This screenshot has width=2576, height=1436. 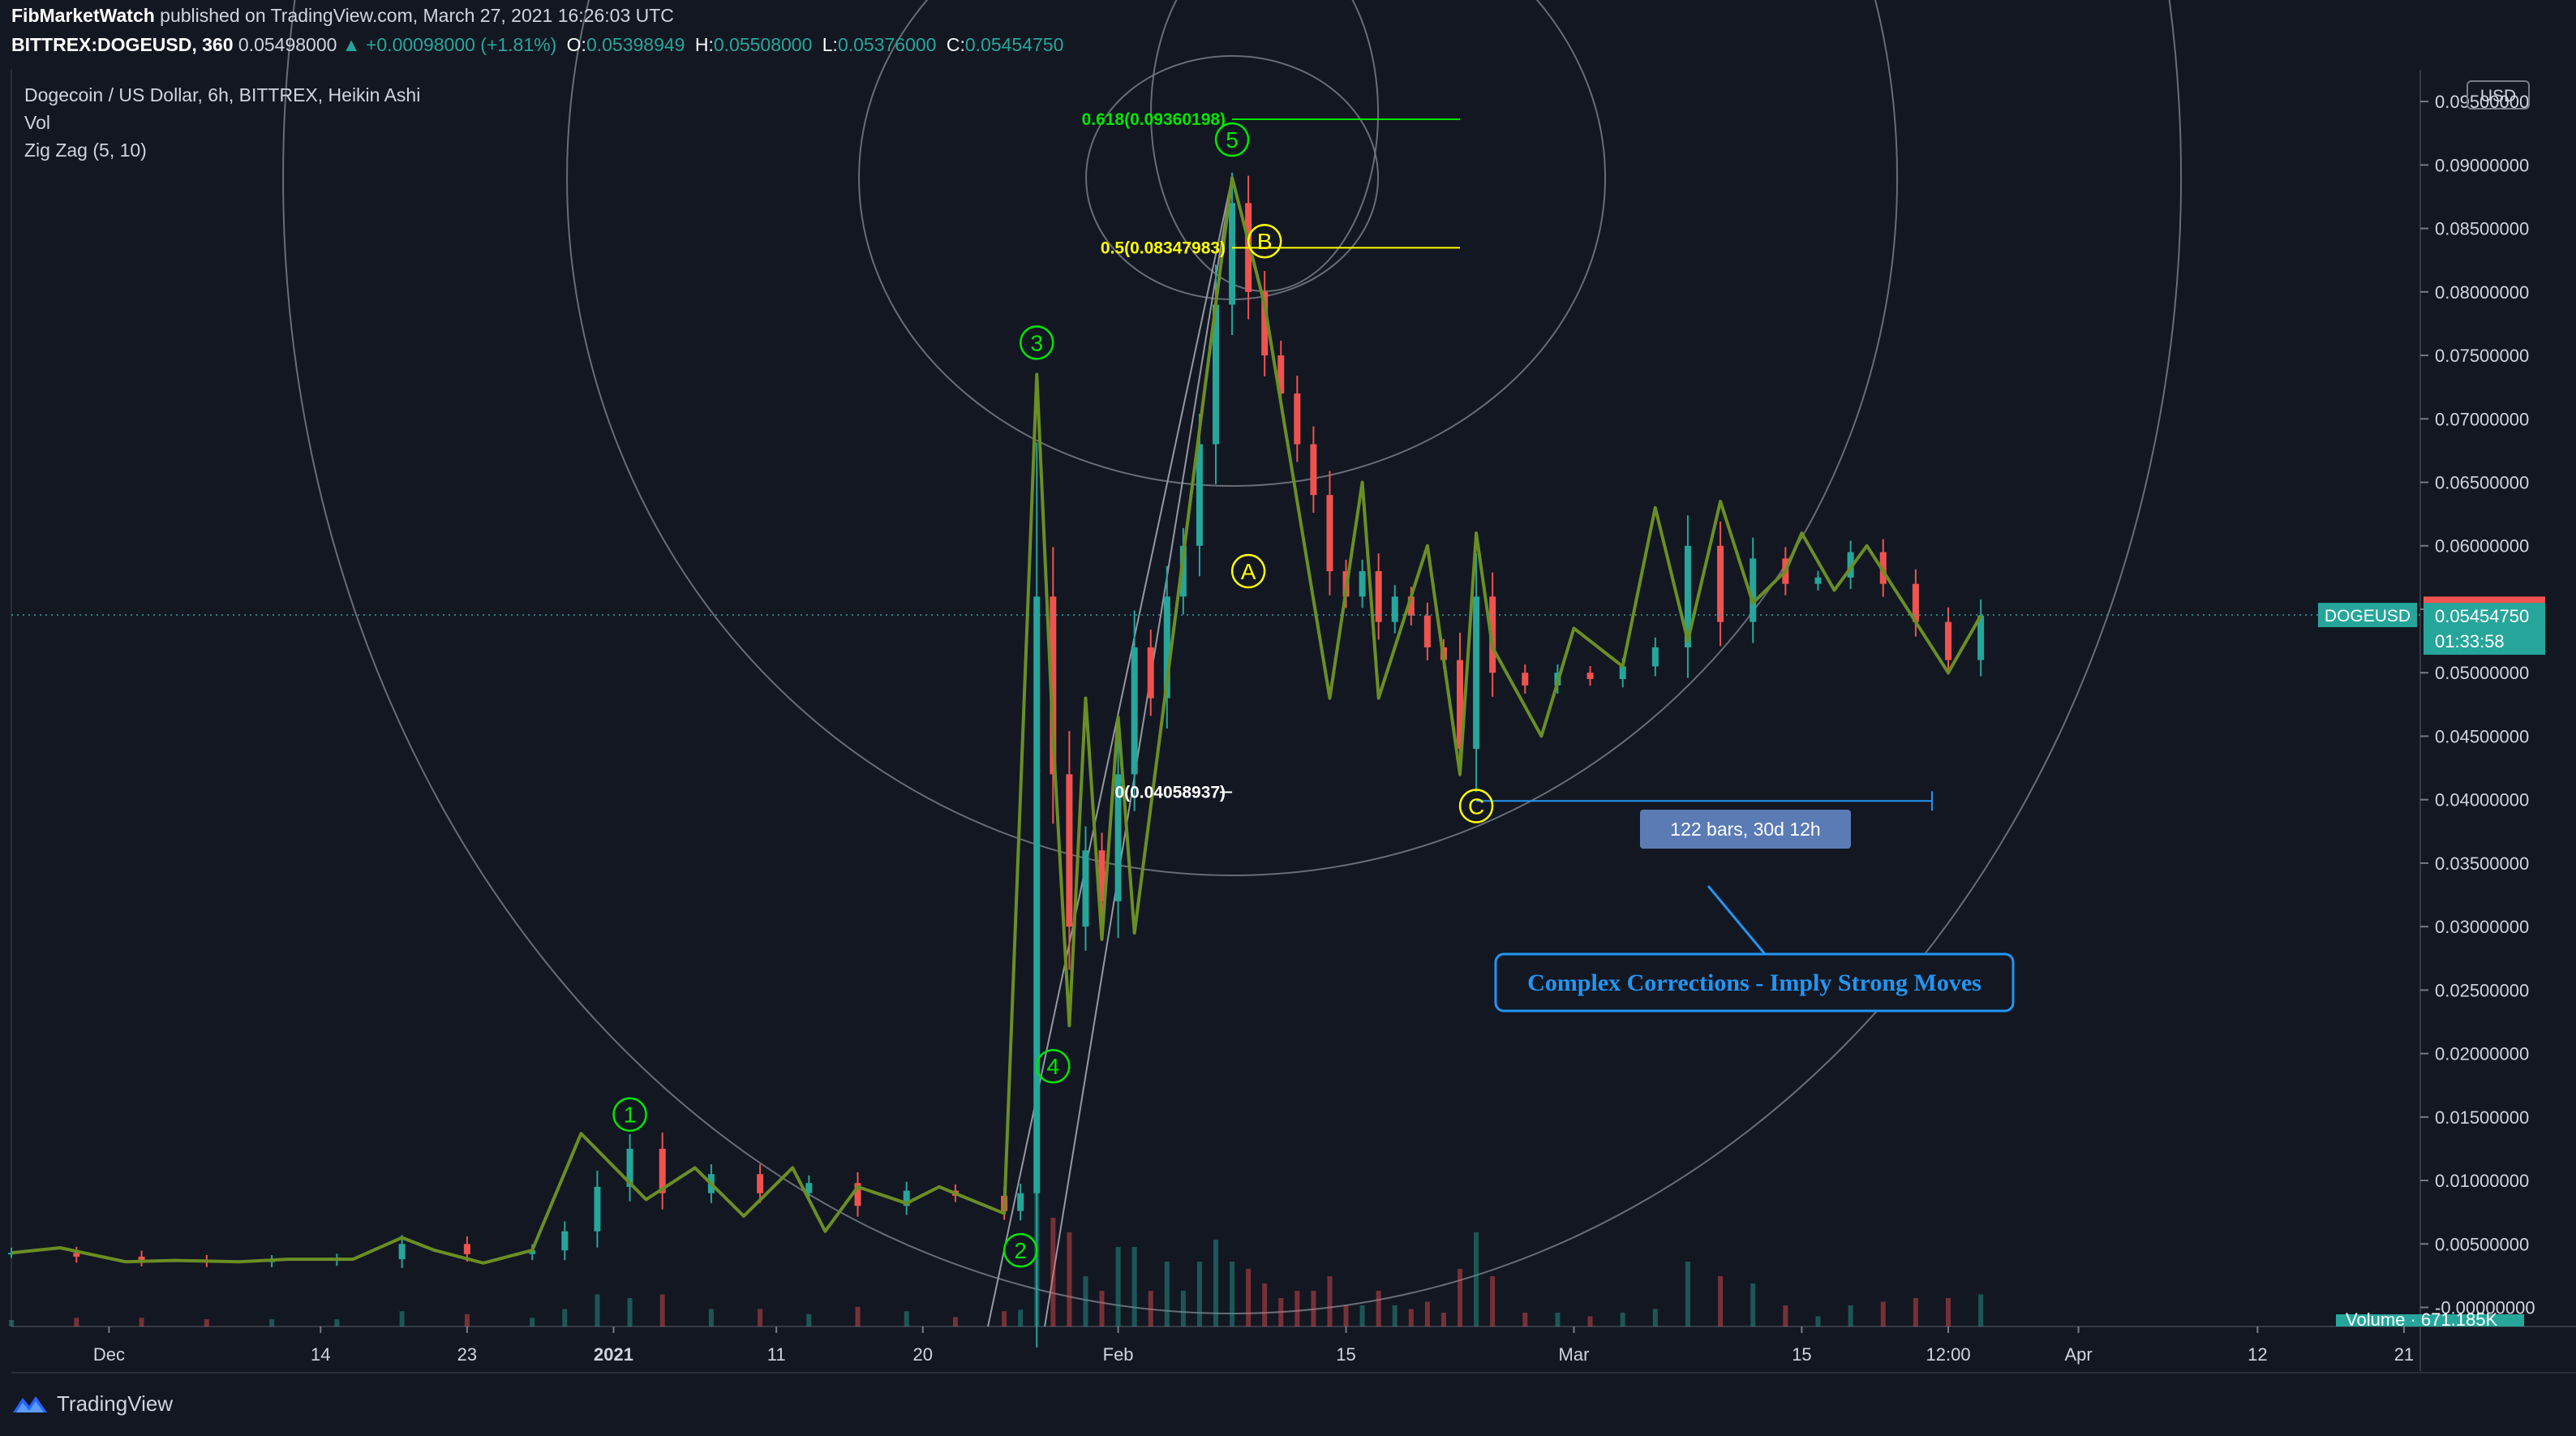 What do you see at coordinates (1574, 1355) in the screenshot?
I see `time-tick-label: Mar` at bounding box center [1574, 1355].